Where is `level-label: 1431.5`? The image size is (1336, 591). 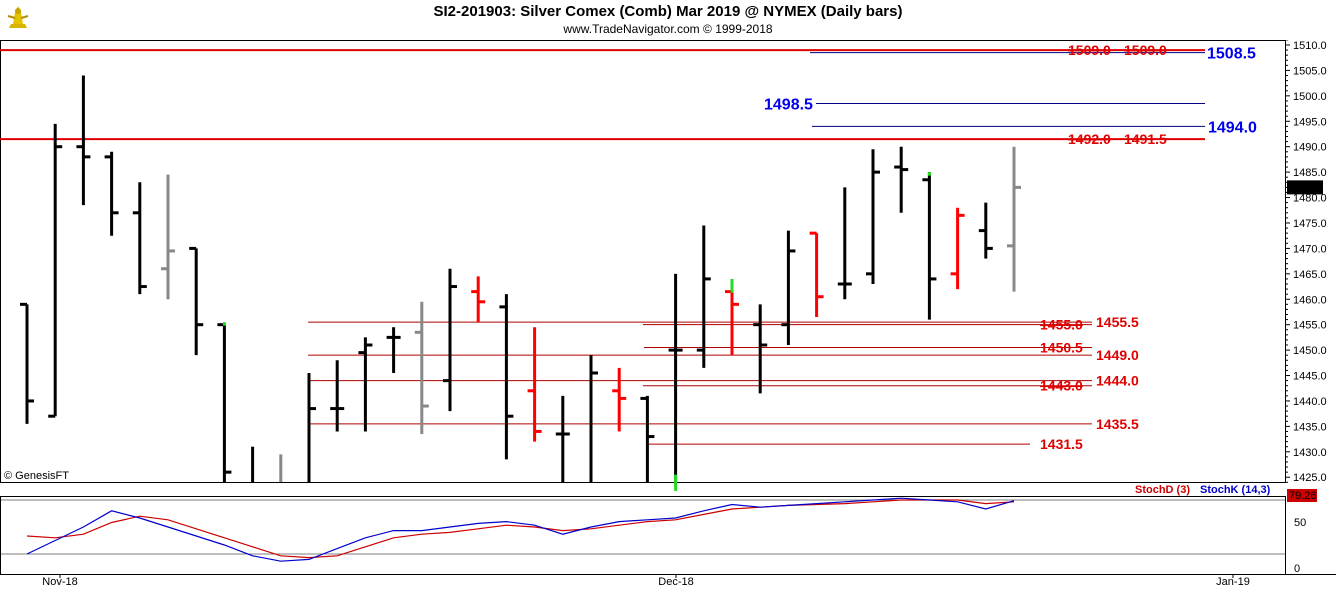
level-label: 1431.5 is located at coordinates (1061, 444).